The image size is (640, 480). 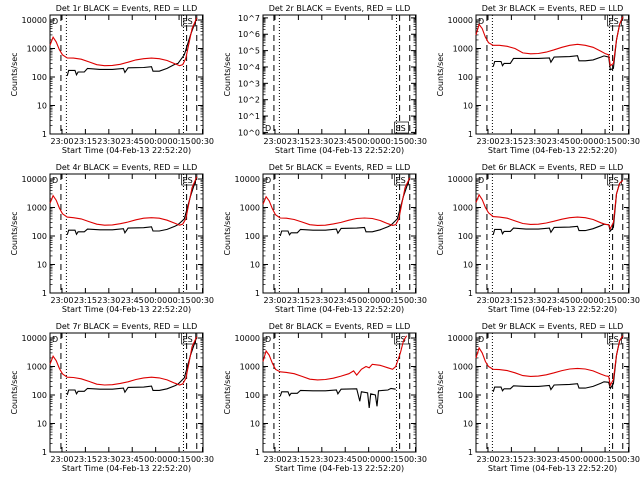 I want to click on marker-label-box, so click(x=614, y=179).